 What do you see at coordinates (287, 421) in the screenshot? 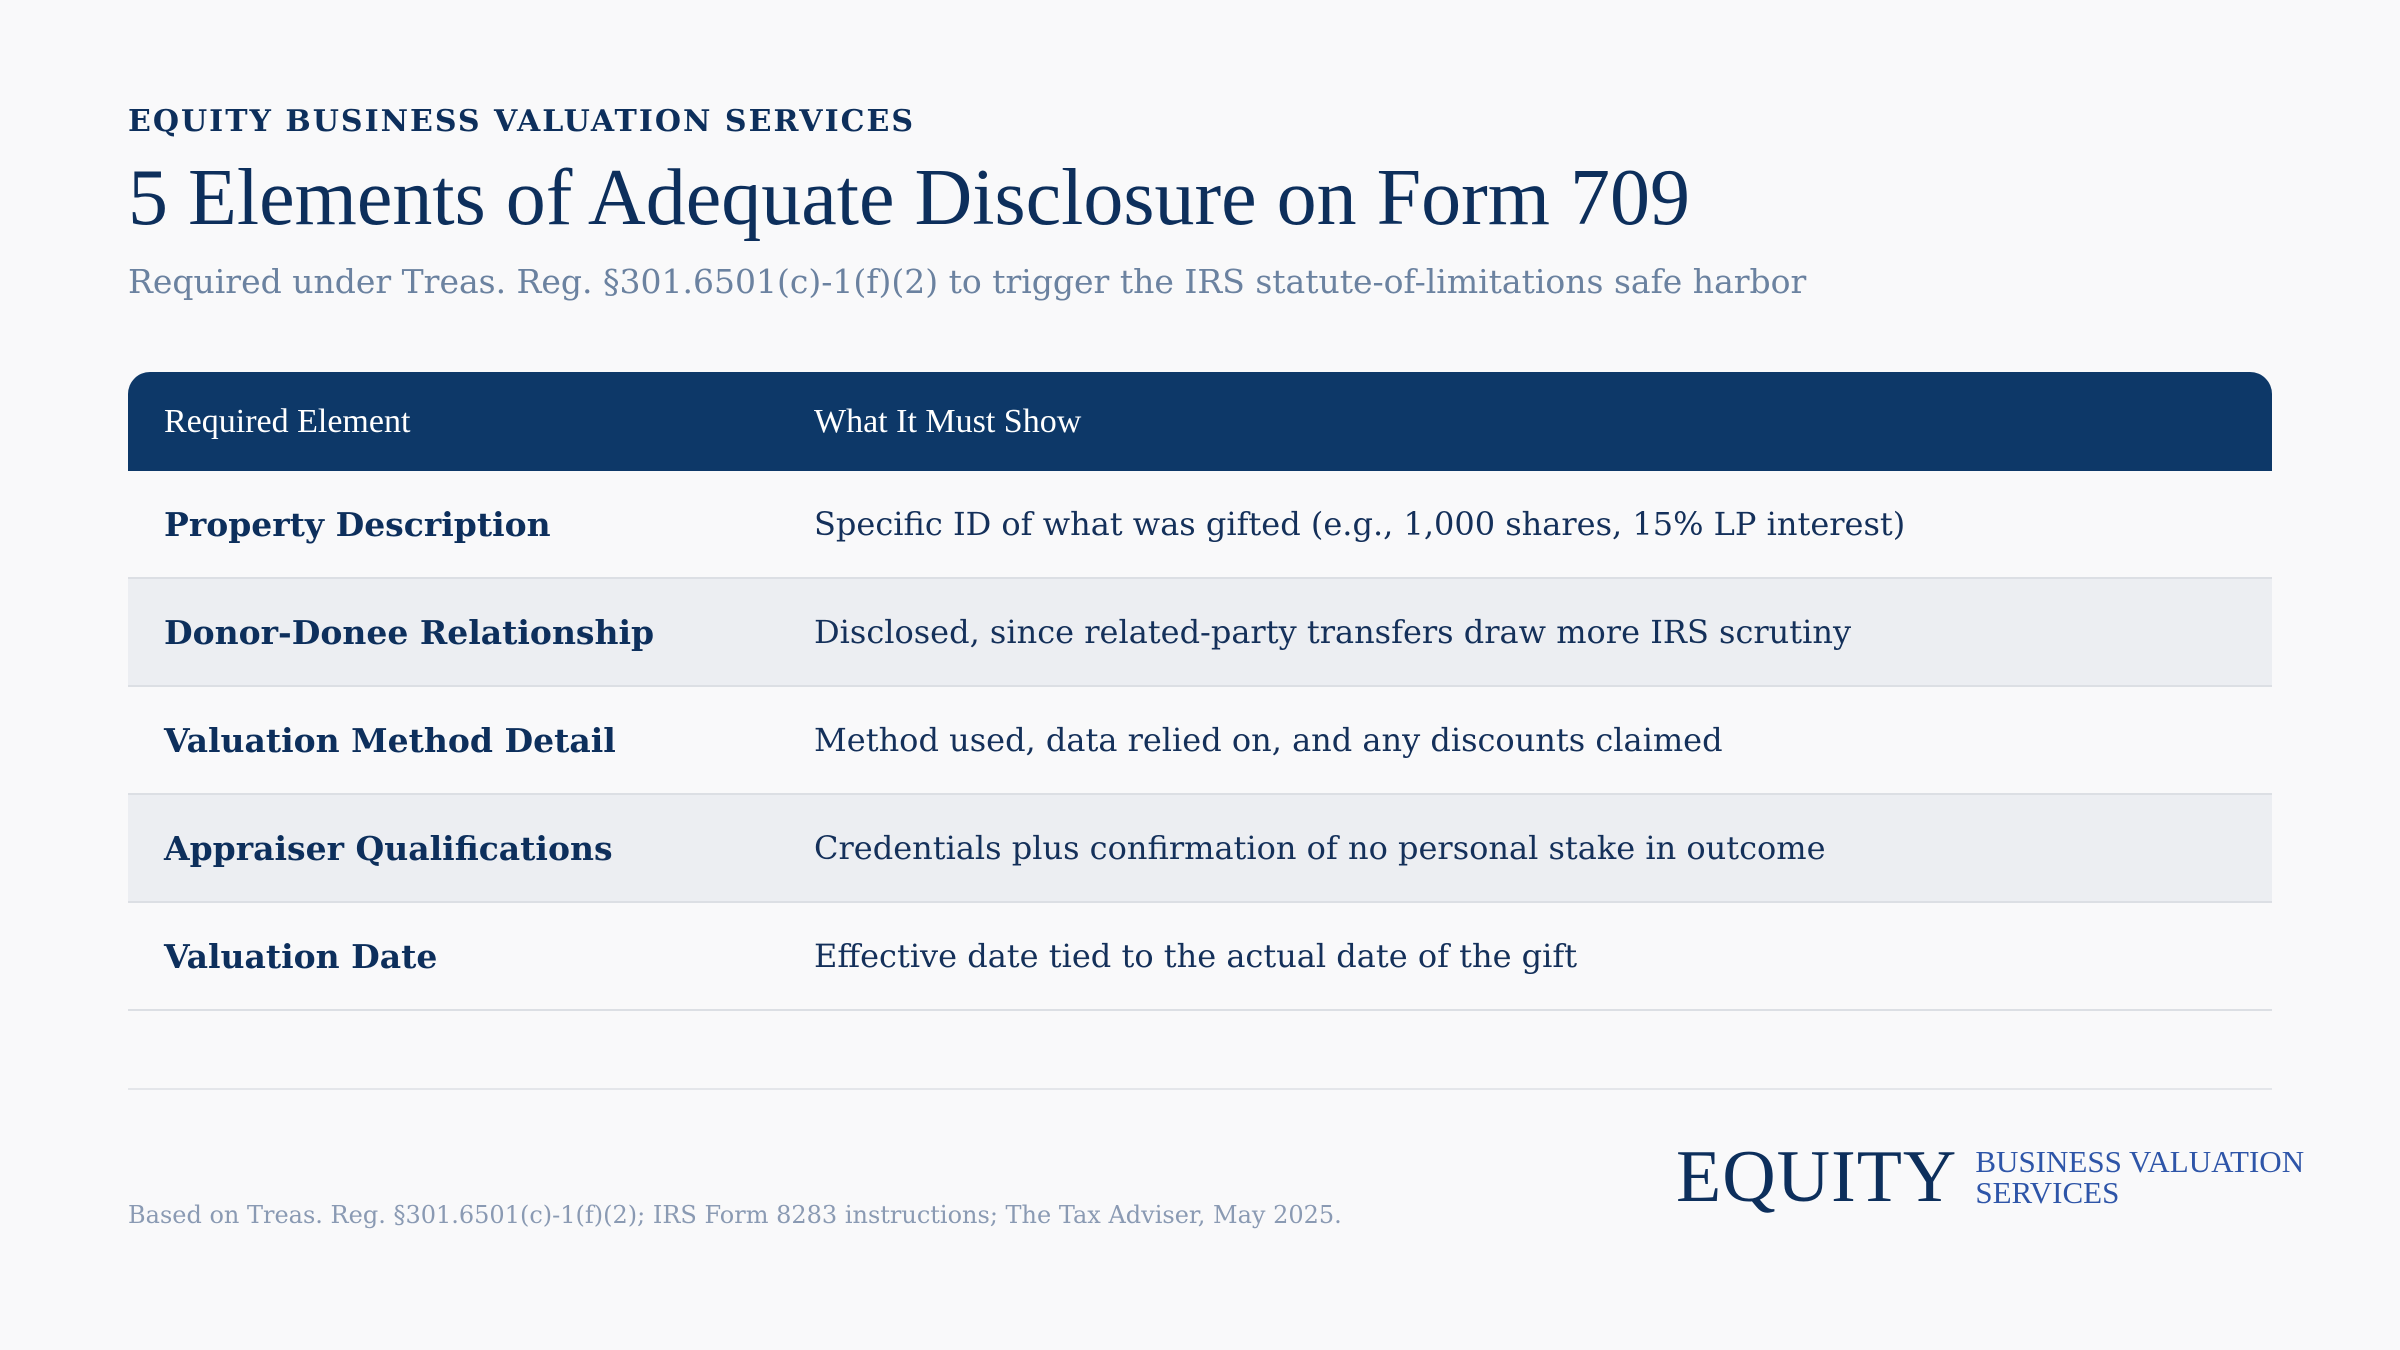
I see `column-header-element: Required Element` at bounding box center [287, 421].